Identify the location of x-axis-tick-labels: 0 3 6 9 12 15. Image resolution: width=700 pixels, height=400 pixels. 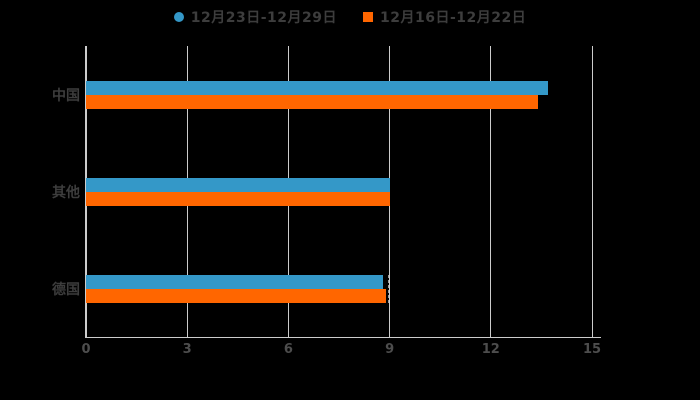
(350, 351).